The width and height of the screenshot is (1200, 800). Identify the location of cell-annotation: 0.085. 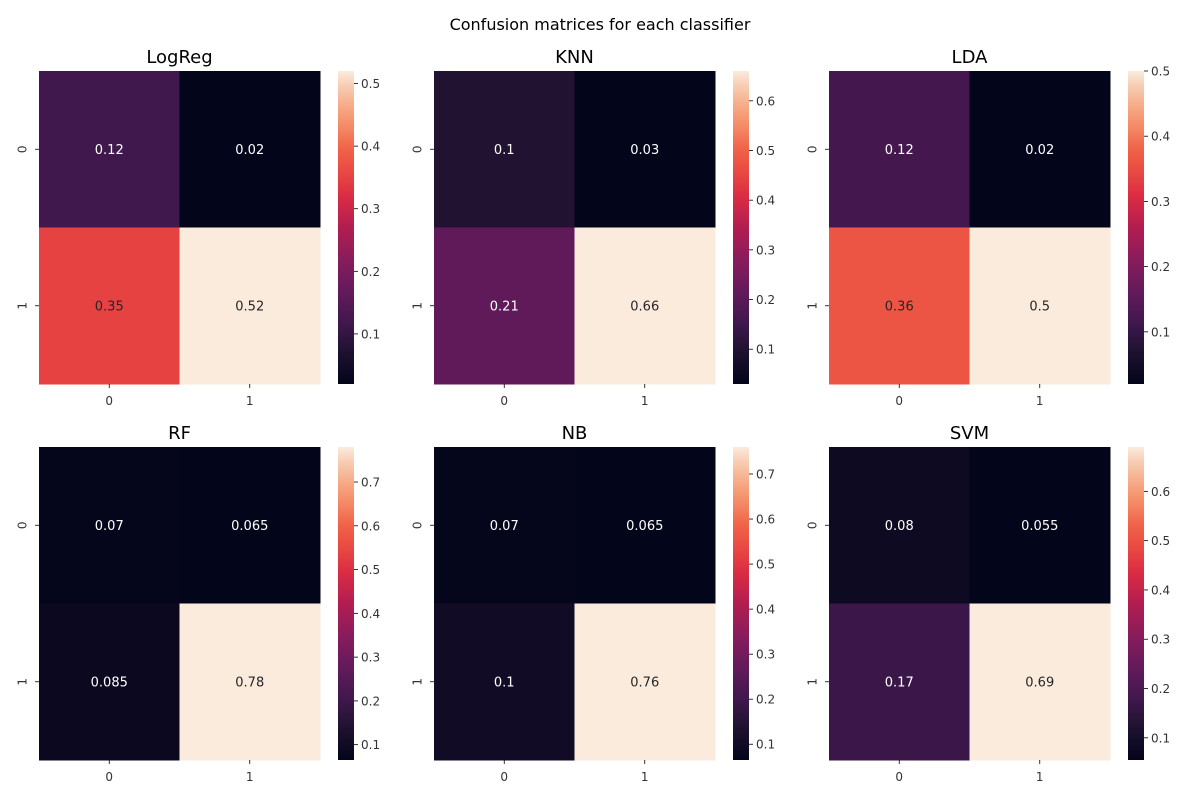
(109, 682).